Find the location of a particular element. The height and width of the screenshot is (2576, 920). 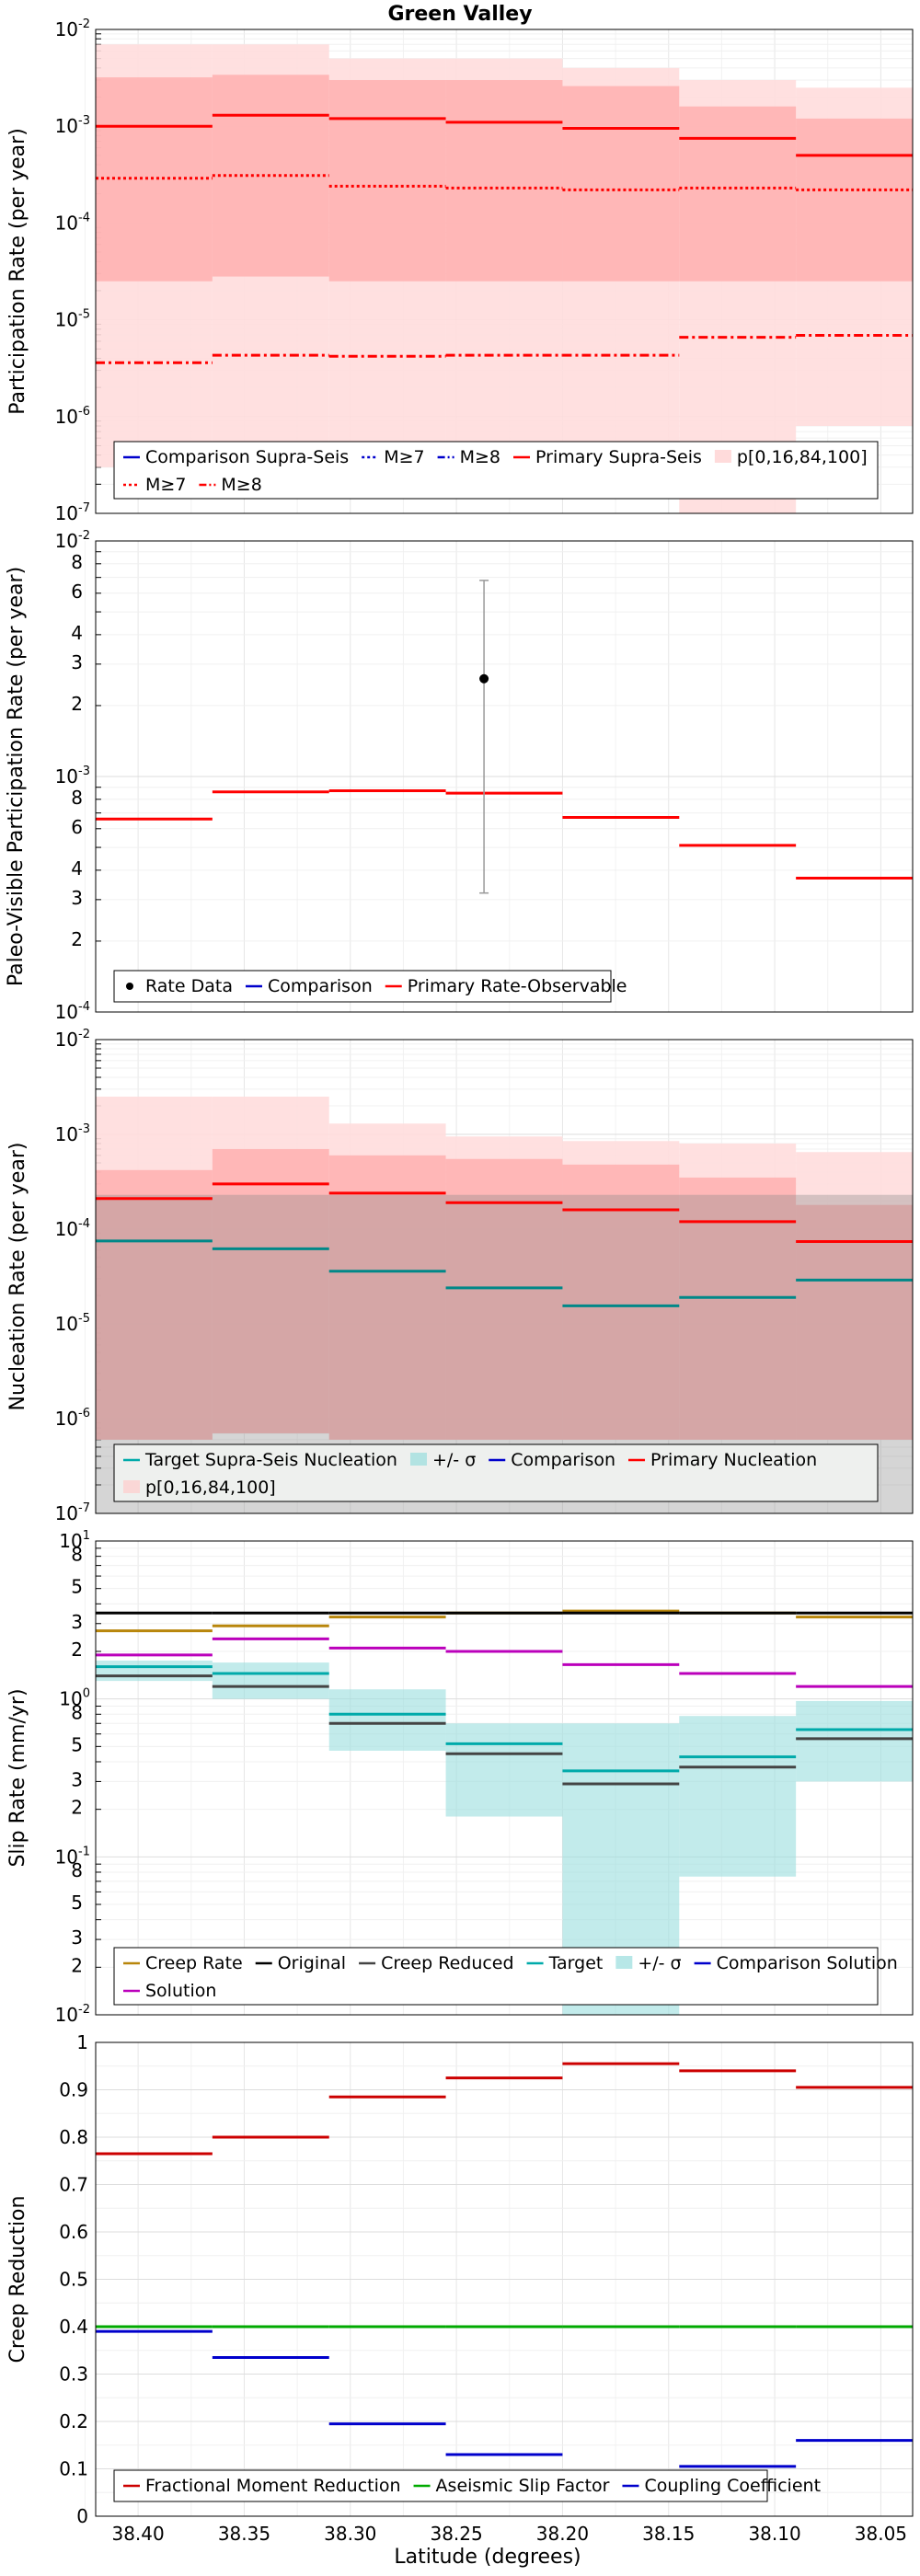

y-axis-label: Participation Rate (per year) is located at coordinates (17, 271).